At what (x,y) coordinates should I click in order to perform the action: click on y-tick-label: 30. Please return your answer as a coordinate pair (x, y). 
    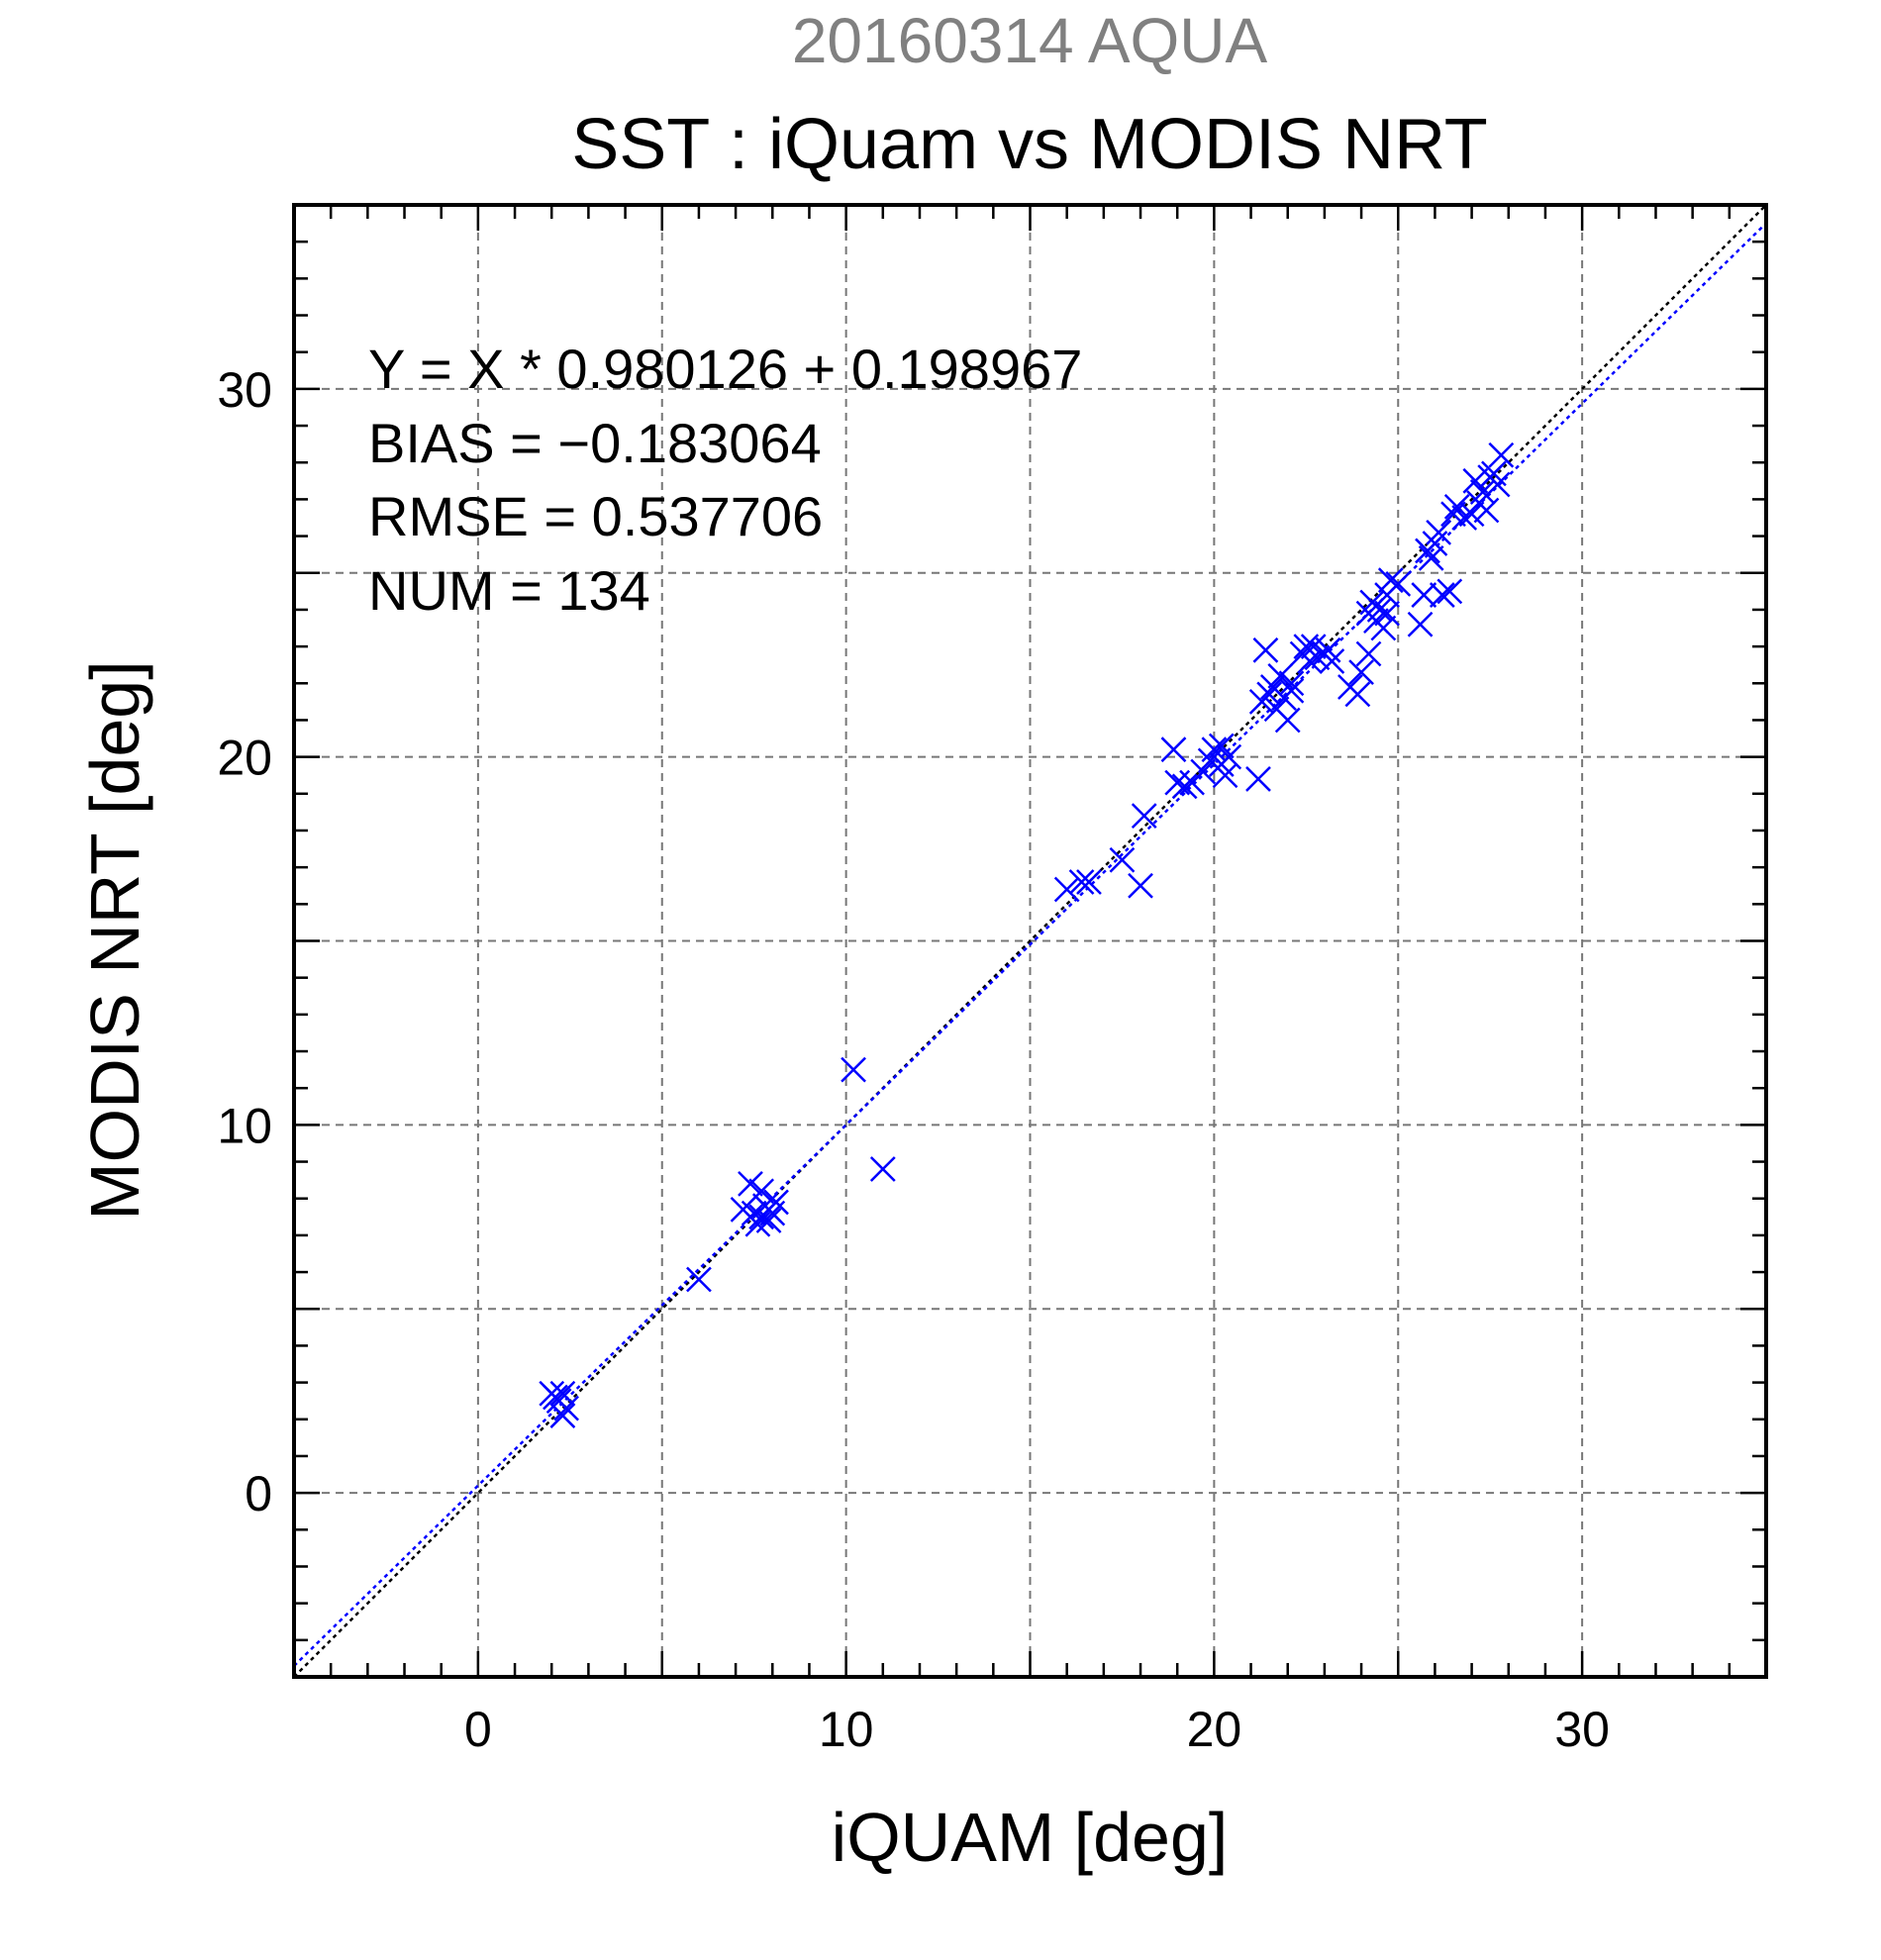
    Looking at the image, I should click on (245, 390).